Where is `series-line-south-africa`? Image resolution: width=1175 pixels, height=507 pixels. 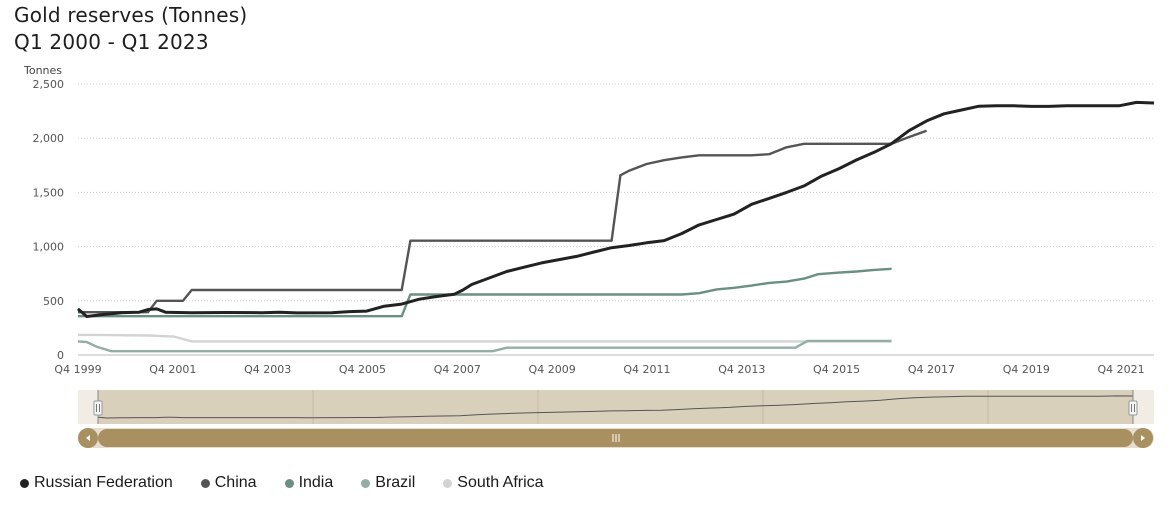
series-line-south-africa is located at coordinates (485, 338).